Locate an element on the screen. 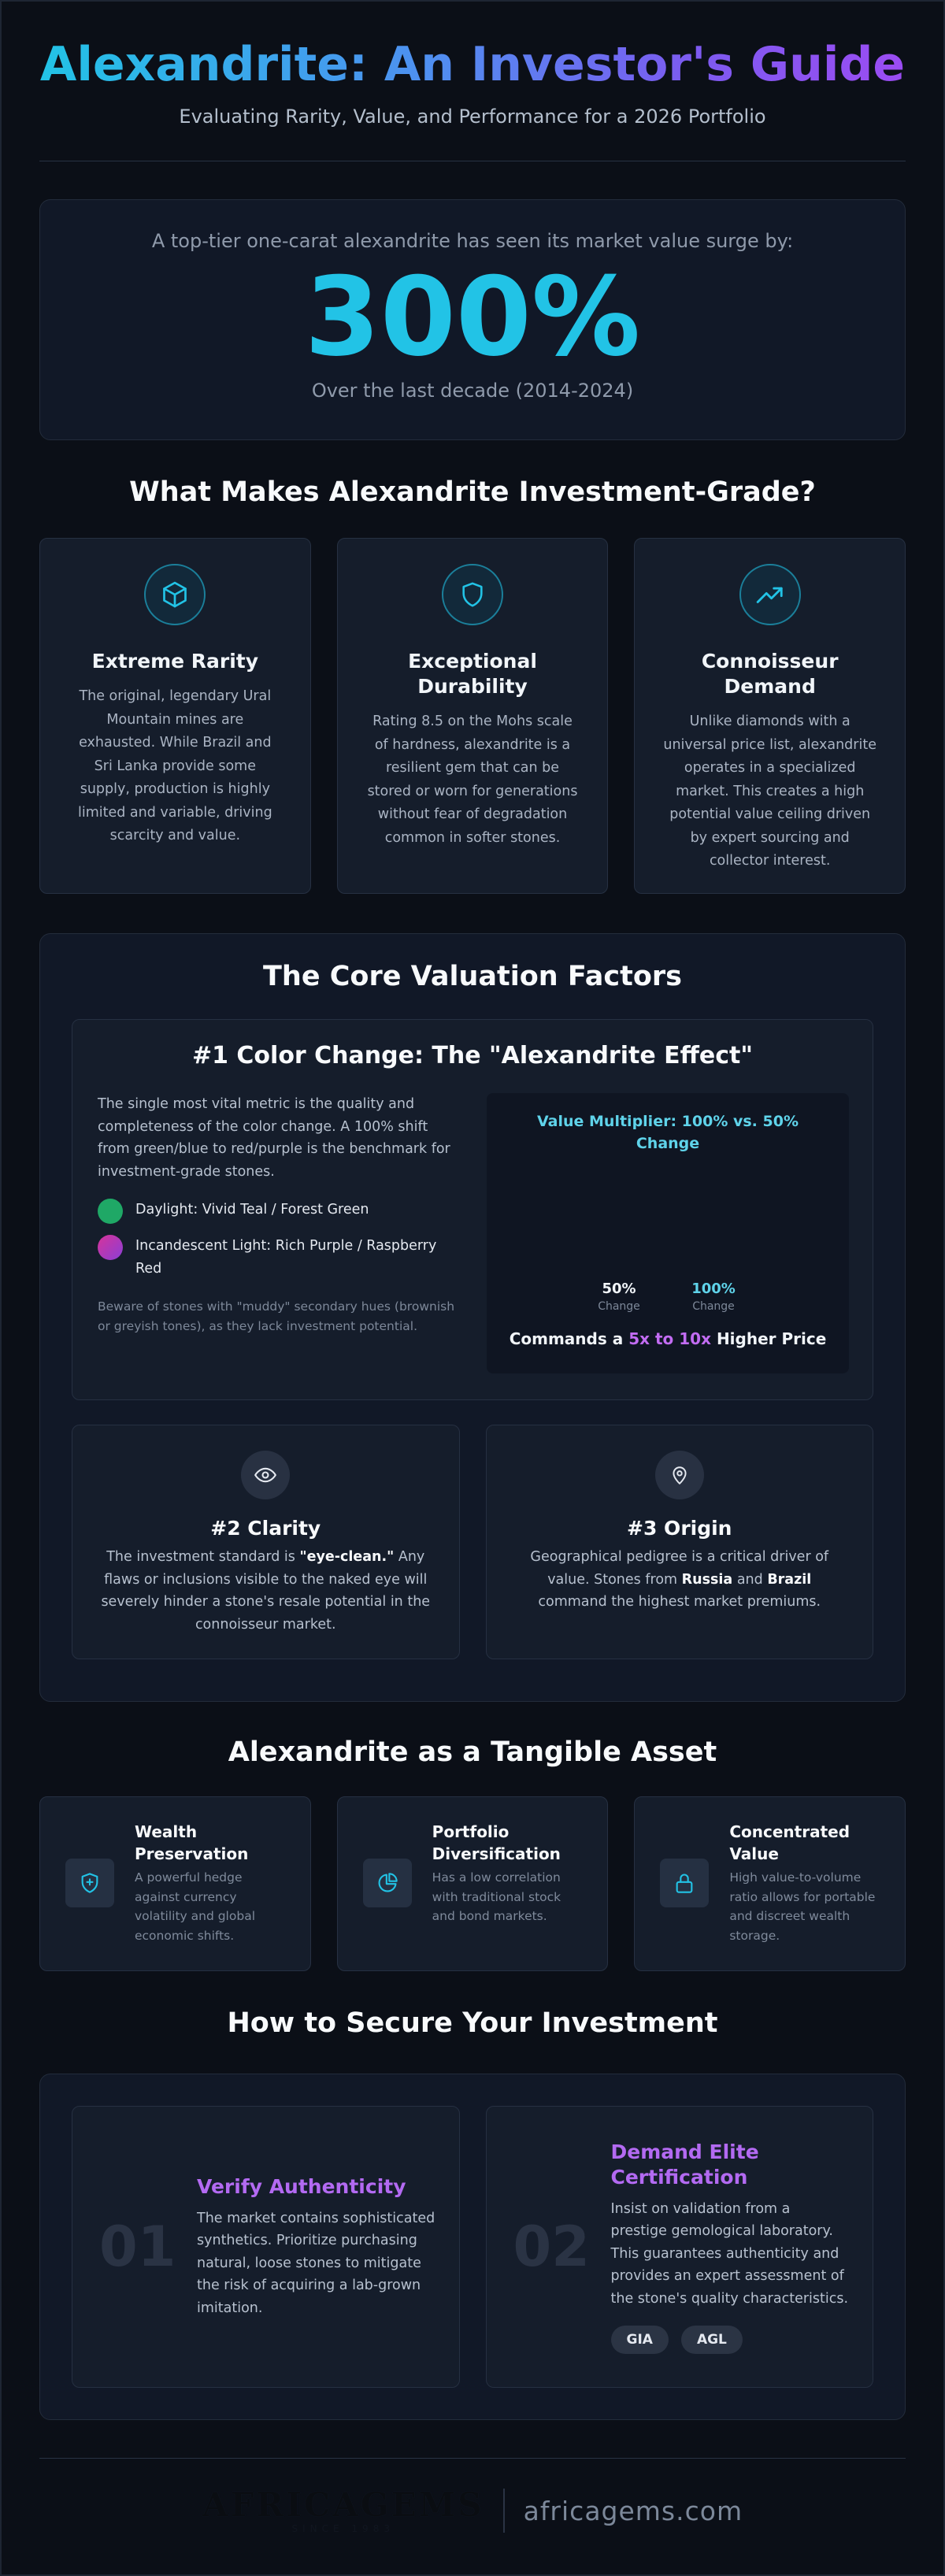 Image resolution: width=945 pixels, height=2576 pixels. lab-tags: GIA AGL is located at coordinates (730, 2340).